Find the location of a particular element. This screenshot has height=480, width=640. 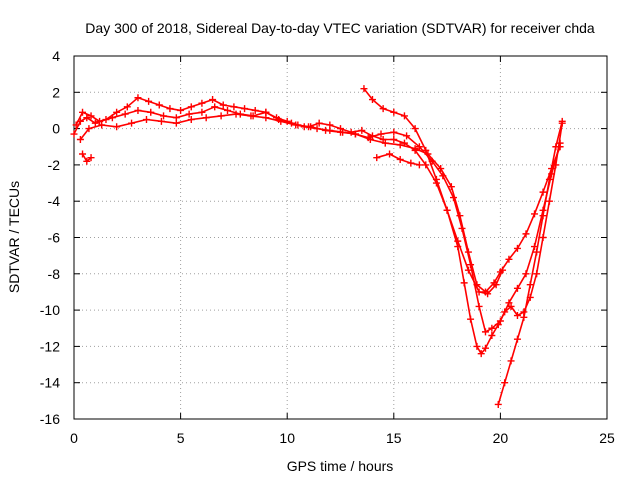

y-tick-label: 2 is located at coordinates (56, 92).